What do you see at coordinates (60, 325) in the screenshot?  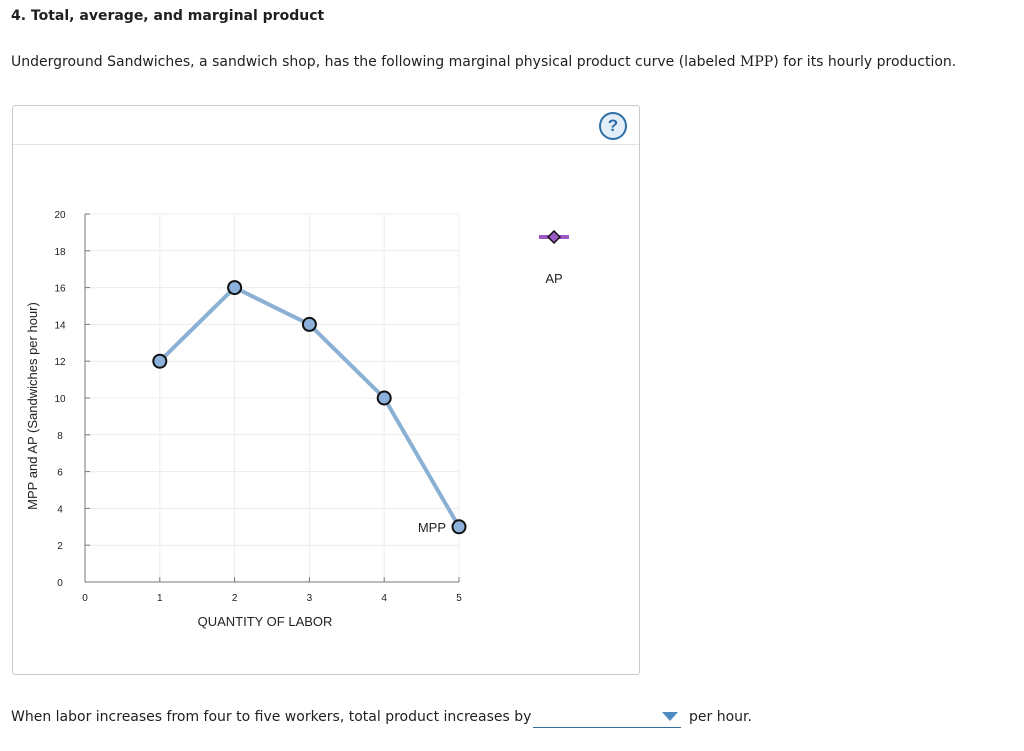 I see `y-tick-label: 14` at bounding box center [60, 325].